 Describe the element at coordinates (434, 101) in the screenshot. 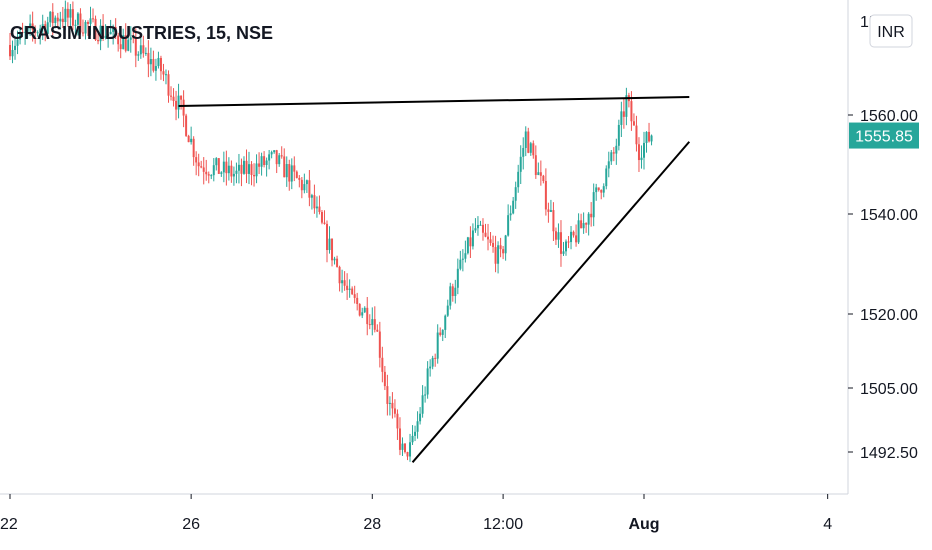

I see `trendline-resistance` at that location.